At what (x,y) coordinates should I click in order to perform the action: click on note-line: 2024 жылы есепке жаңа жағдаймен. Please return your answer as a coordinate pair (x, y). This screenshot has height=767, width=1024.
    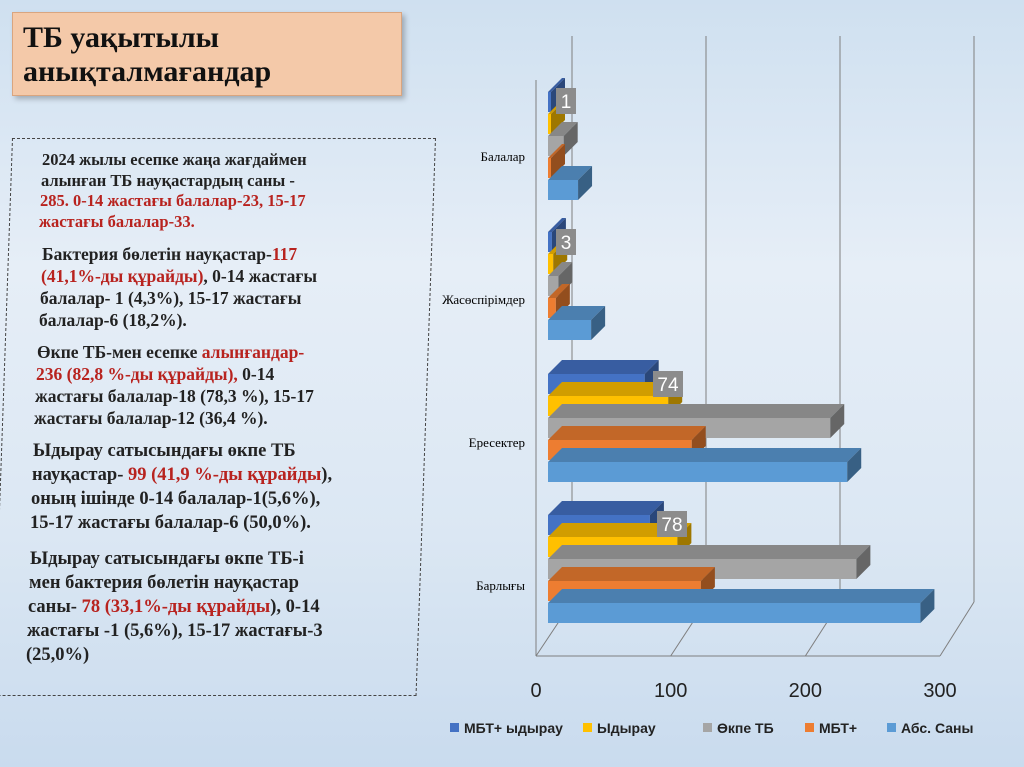
    Looking at the image, I should click on (174, 160).